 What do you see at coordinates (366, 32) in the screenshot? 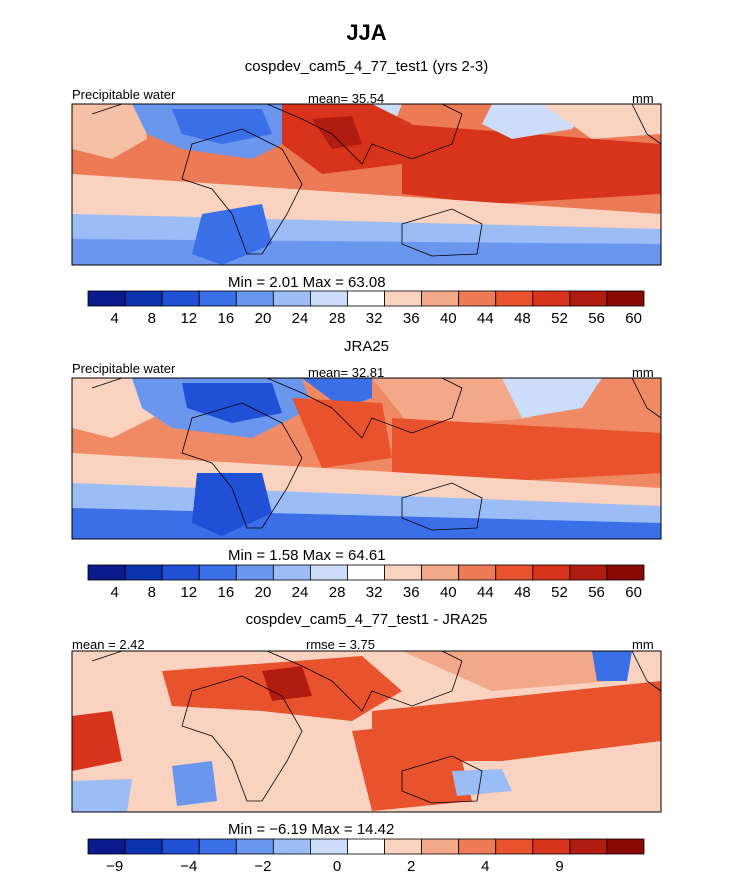
I see `season-title: JJA` at bounding box center [366, 32].